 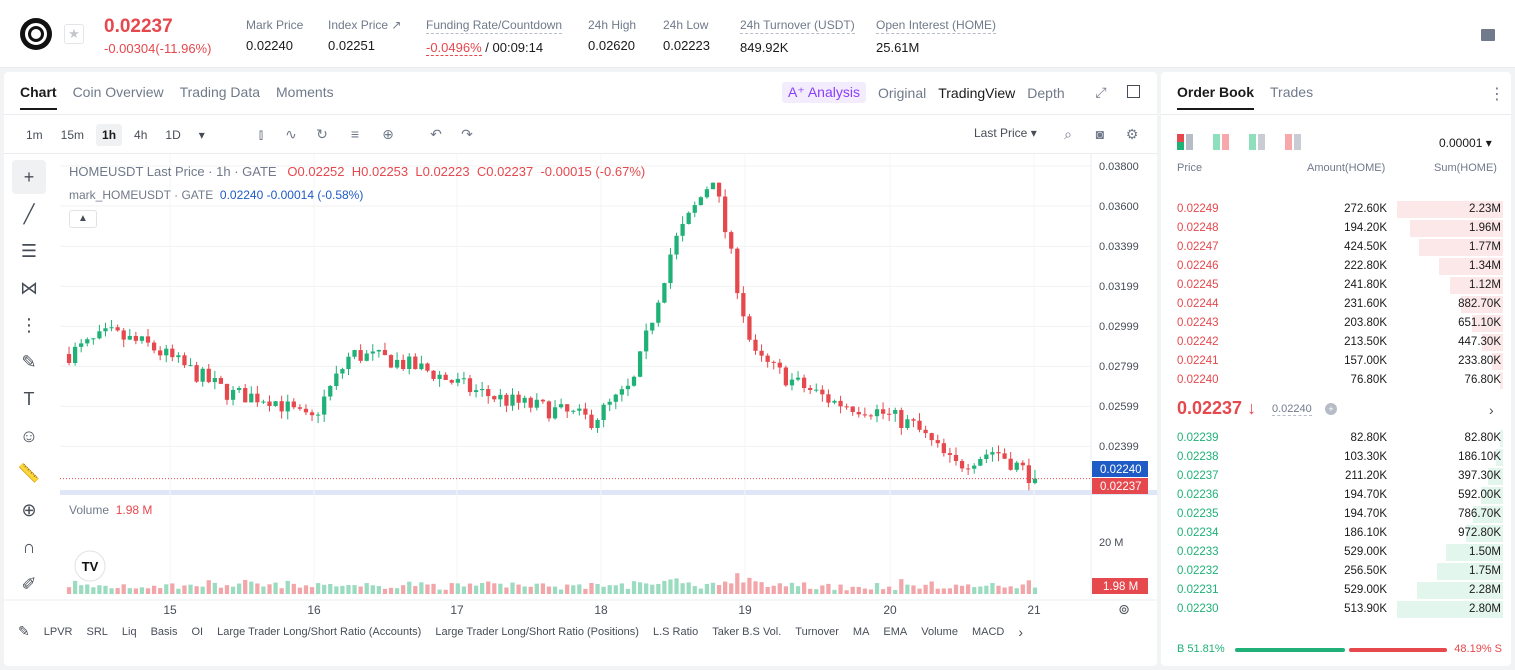 I want to click on tab-coin-overview: Coin Overview, so click(x=118, y=92).